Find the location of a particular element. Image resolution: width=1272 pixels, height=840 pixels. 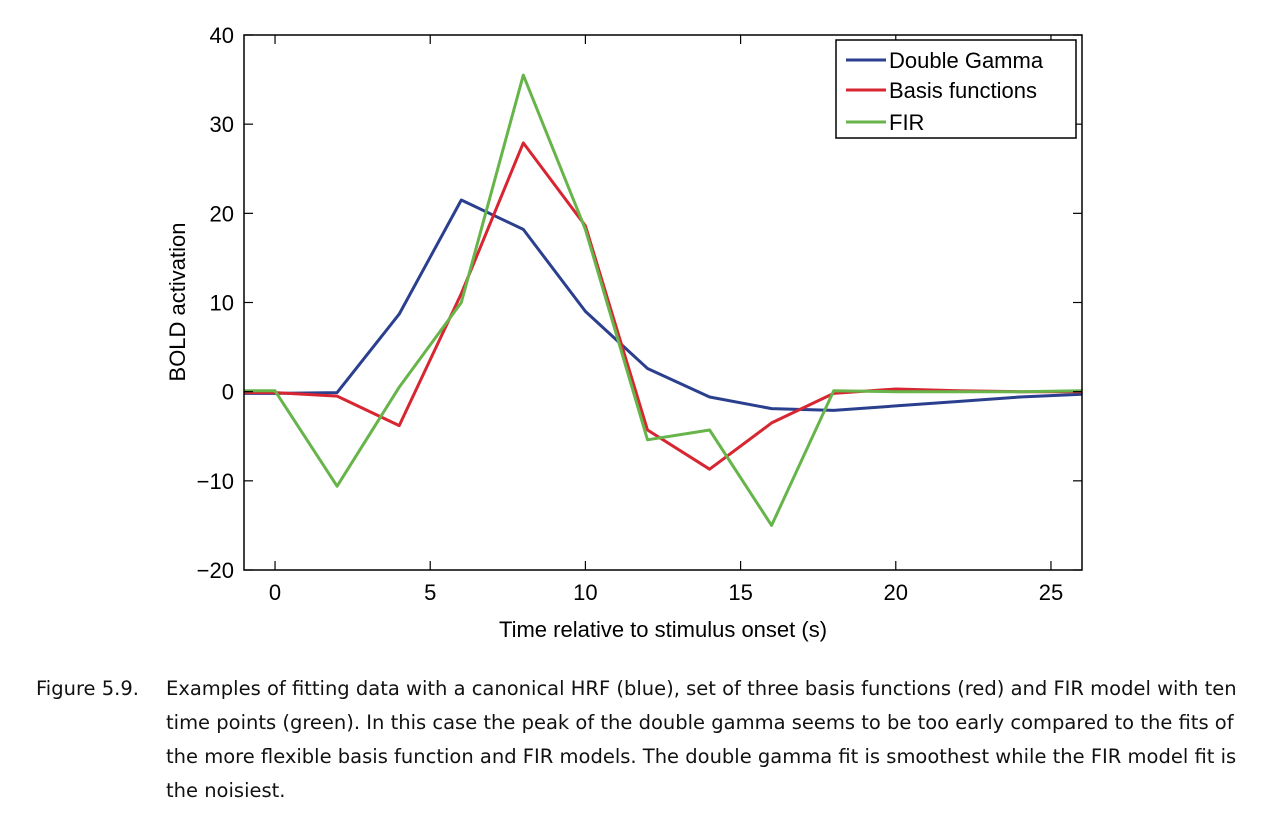

legend-label-fir: FIR is located at coordinates (906, 122).